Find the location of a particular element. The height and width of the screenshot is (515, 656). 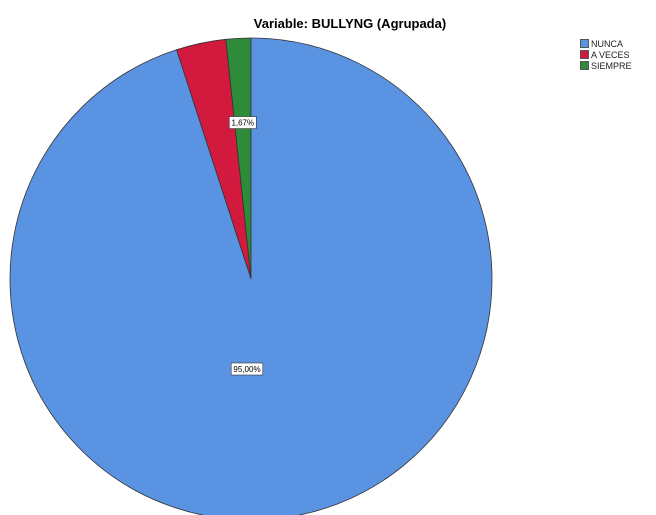

legend: NUNCA A VECES SIEMPRE is located at coordinates (606, 54).